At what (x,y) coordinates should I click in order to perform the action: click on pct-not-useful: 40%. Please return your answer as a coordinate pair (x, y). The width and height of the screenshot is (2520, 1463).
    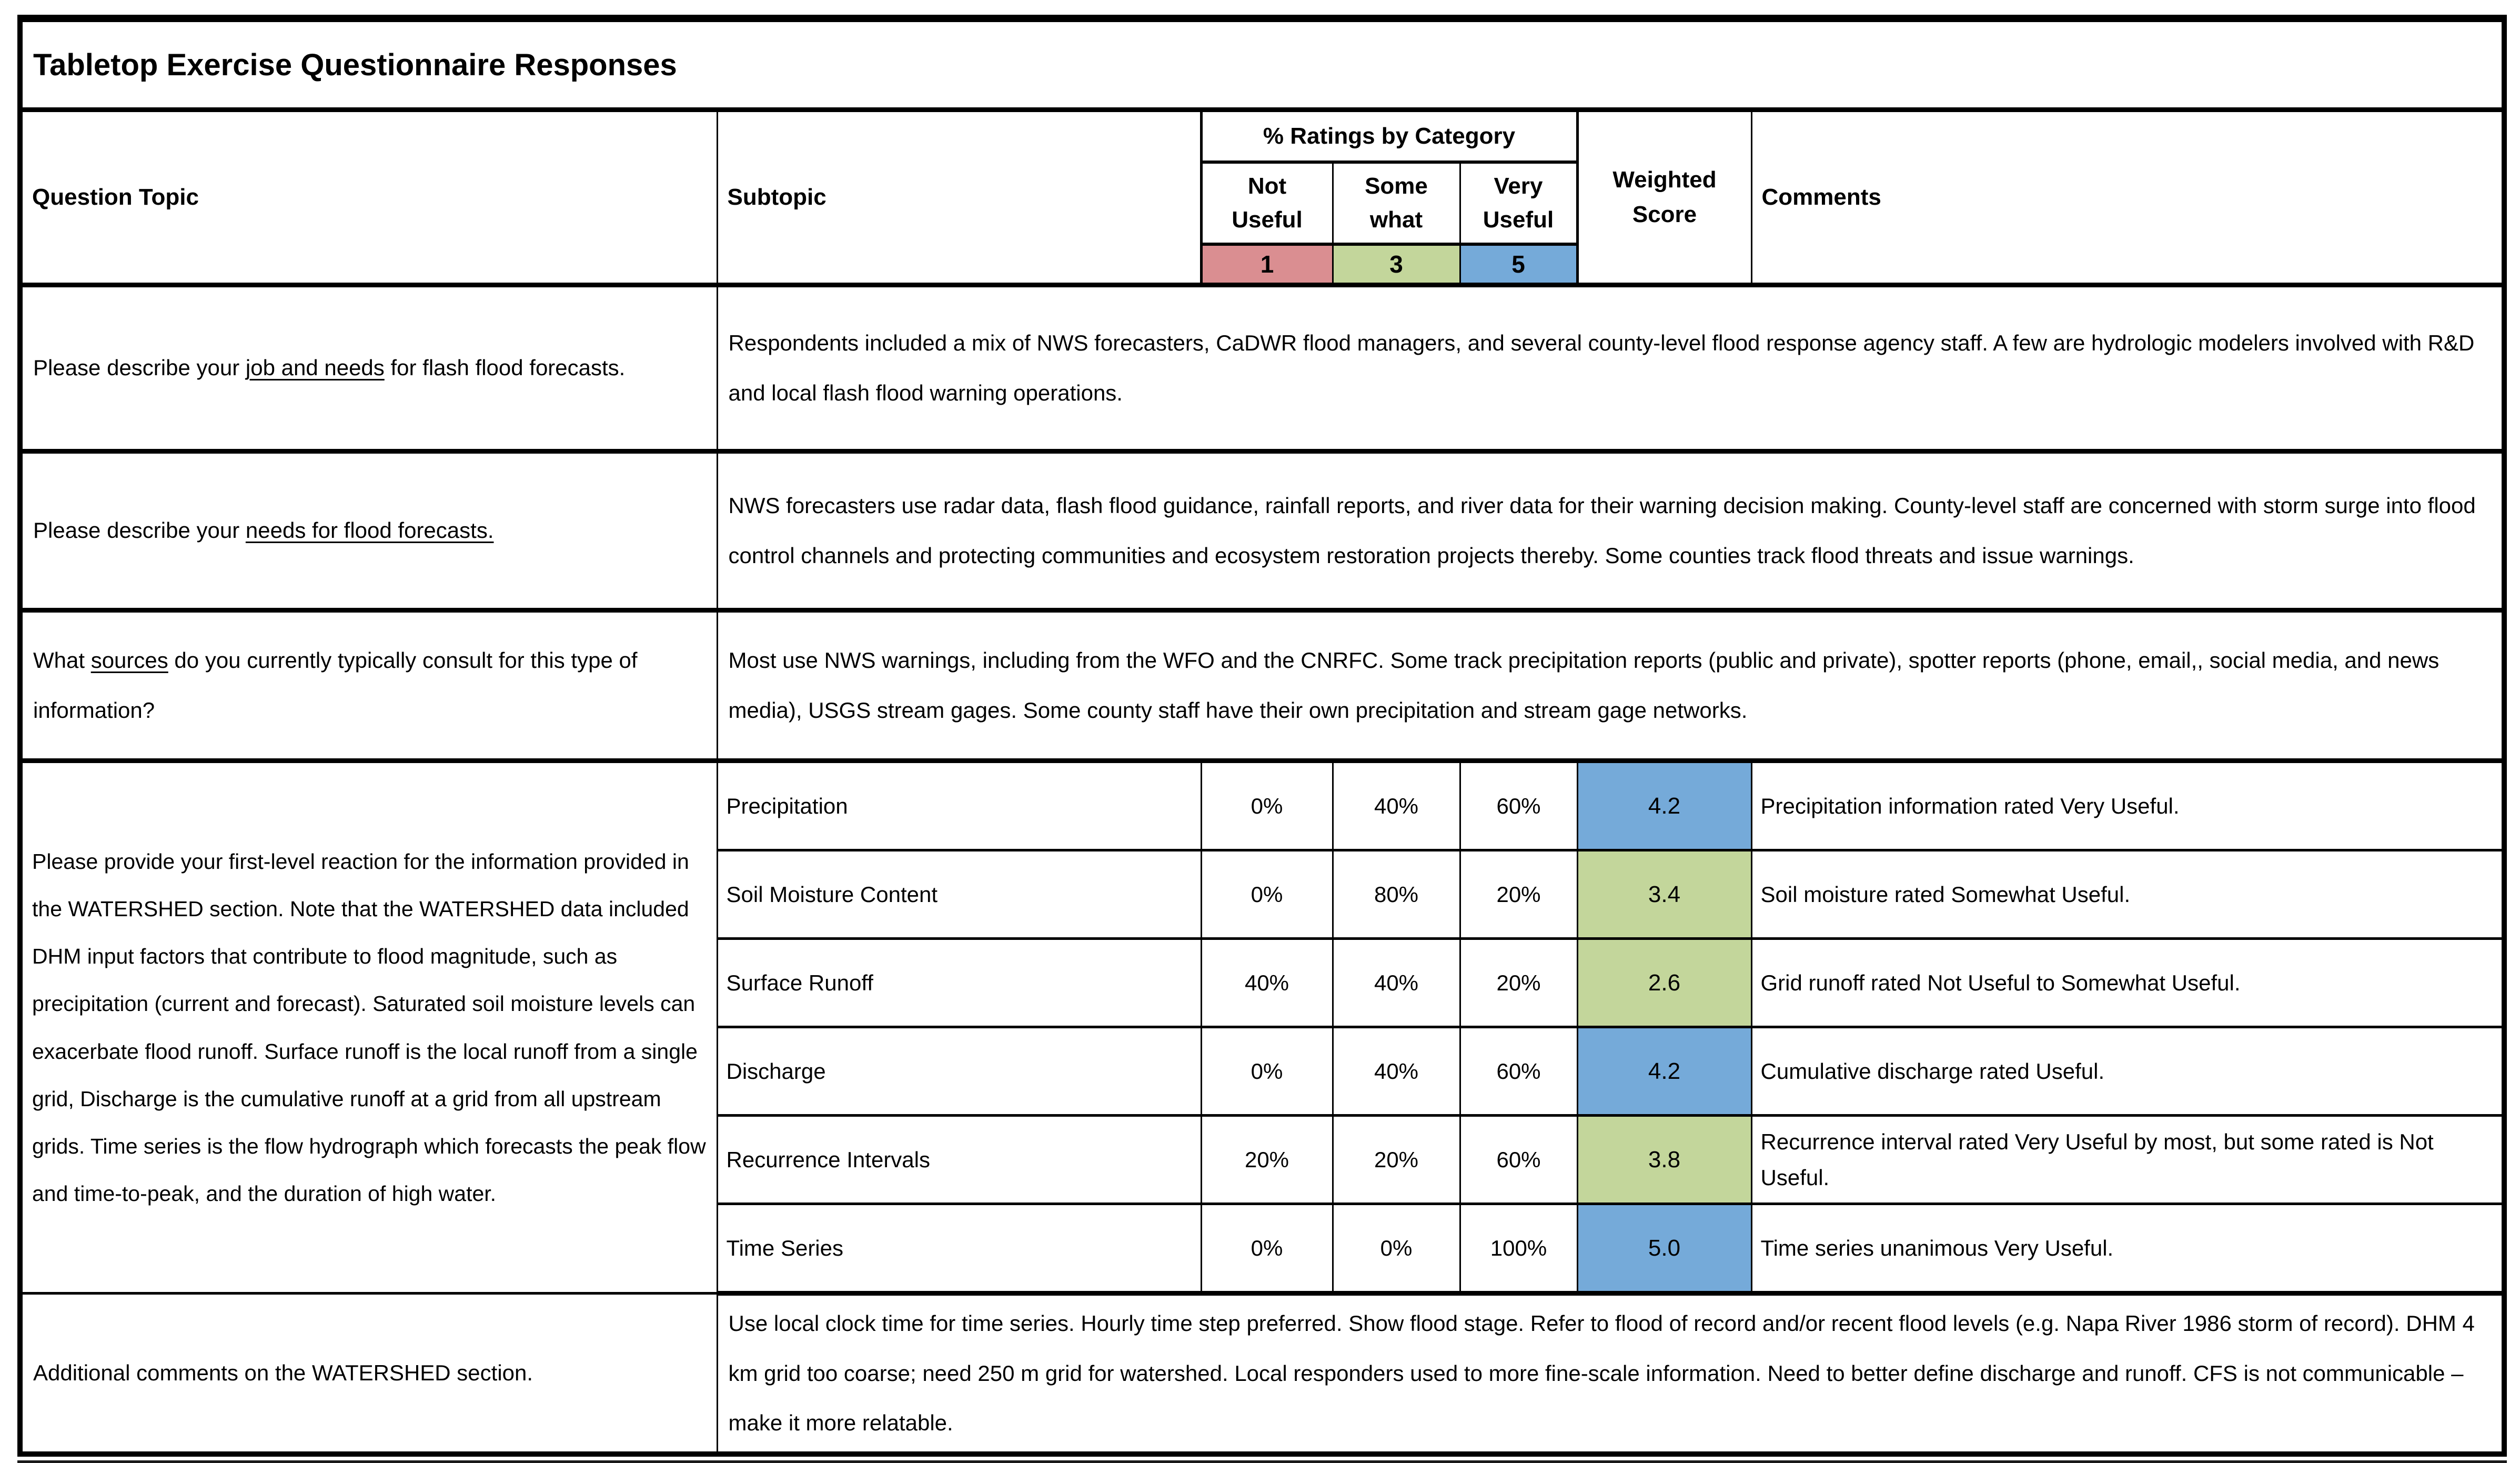
    Looking at the image, I should click on (1267, 983).